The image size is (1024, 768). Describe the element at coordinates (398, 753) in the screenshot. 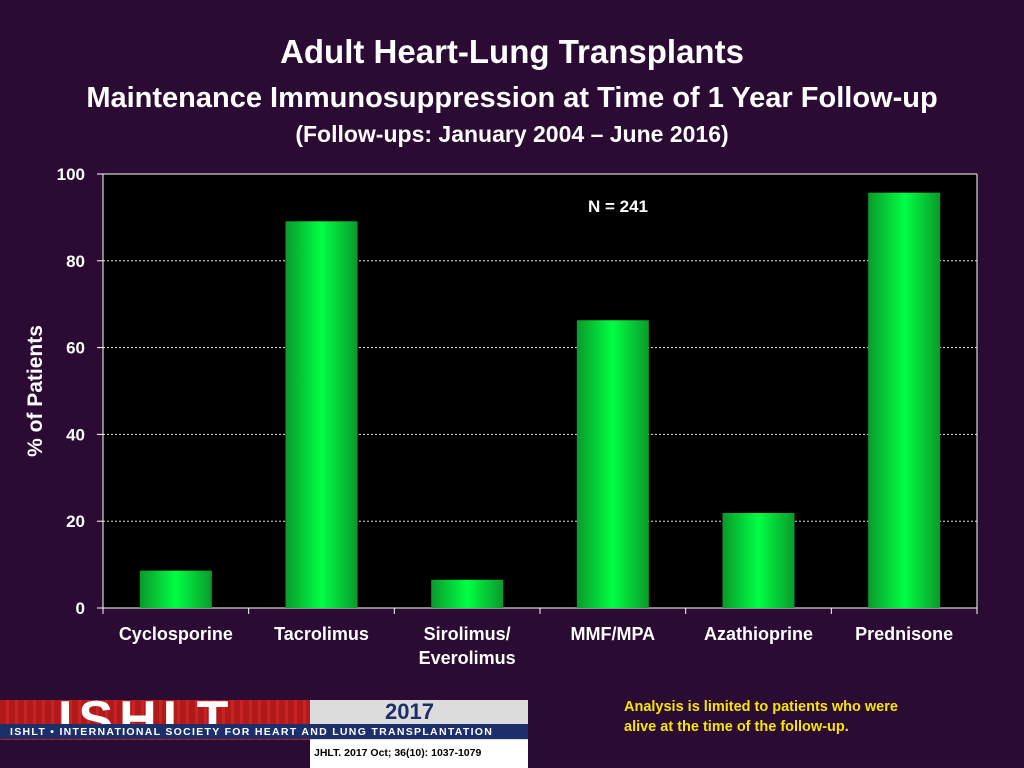

I see `citation: JHLT. 2017 Oct; 36(10): 1037-1079` at that location.